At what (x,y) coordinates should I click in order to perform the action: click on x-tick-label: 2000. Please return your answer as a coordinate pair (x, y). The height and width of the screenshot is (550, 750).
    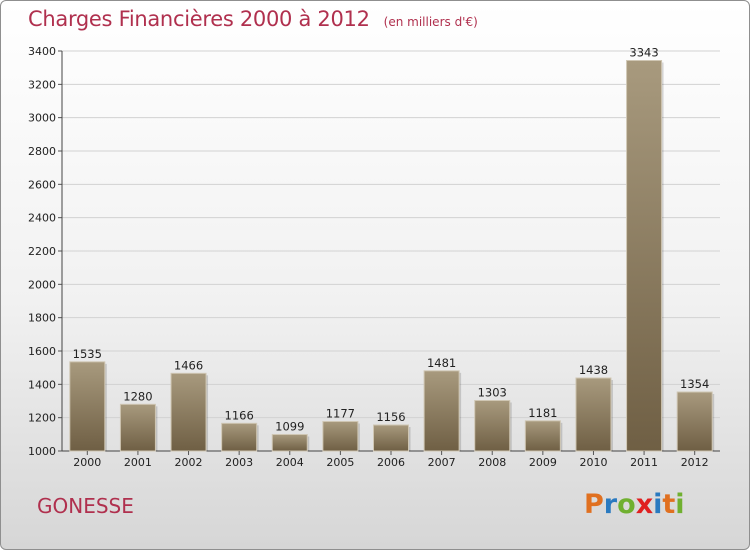
    Looking at the image, I should click on (87, 462).